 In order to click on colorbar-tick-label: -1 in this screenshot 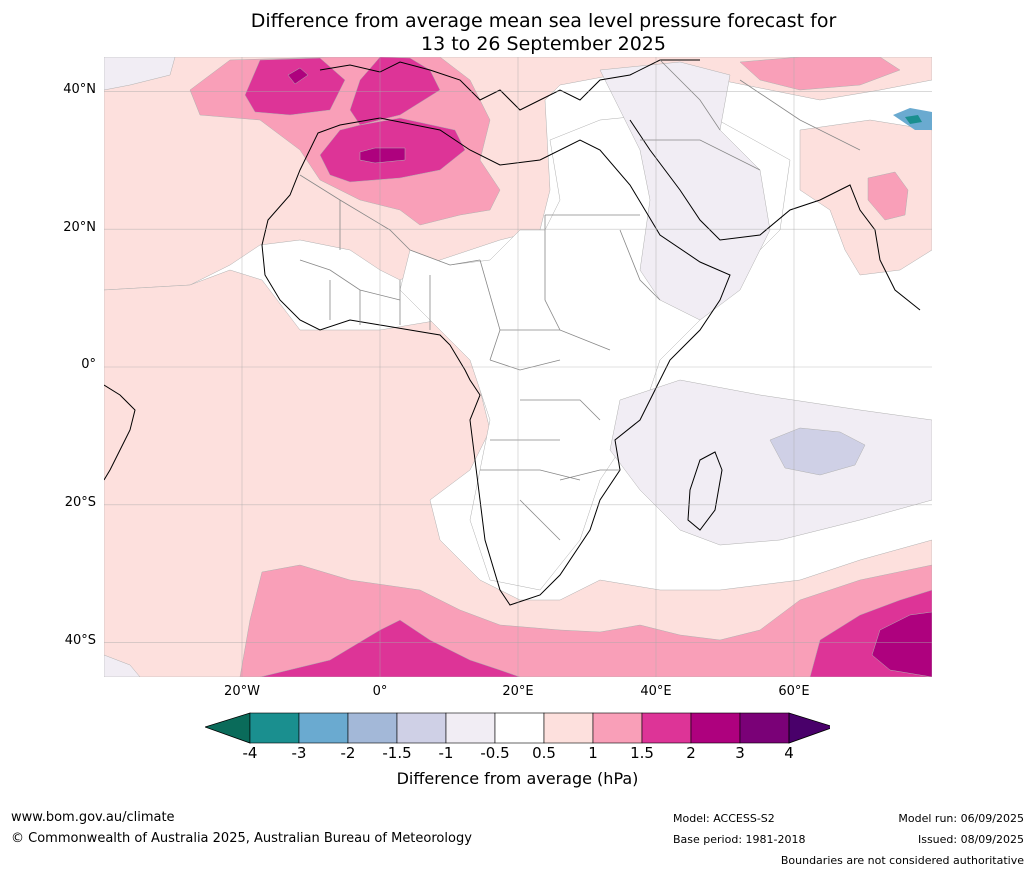, I will do `click(446, 753)`.